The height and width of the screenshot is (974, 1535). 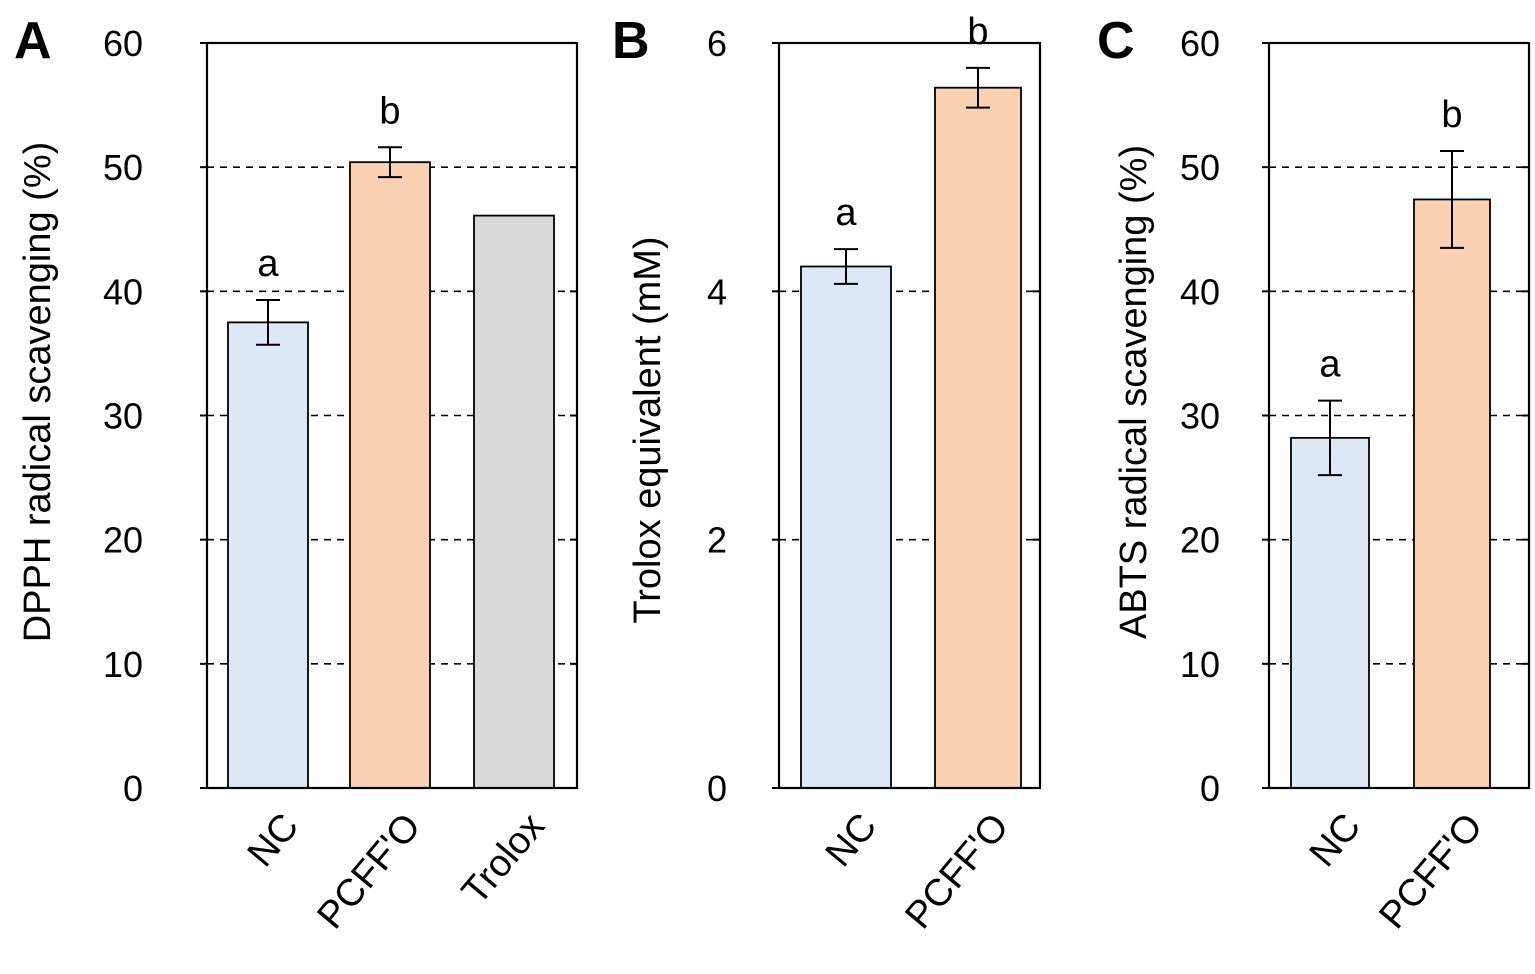 I want to click on y-axis-title: Trolox equivalent (mM), so click(x=648, y=429).